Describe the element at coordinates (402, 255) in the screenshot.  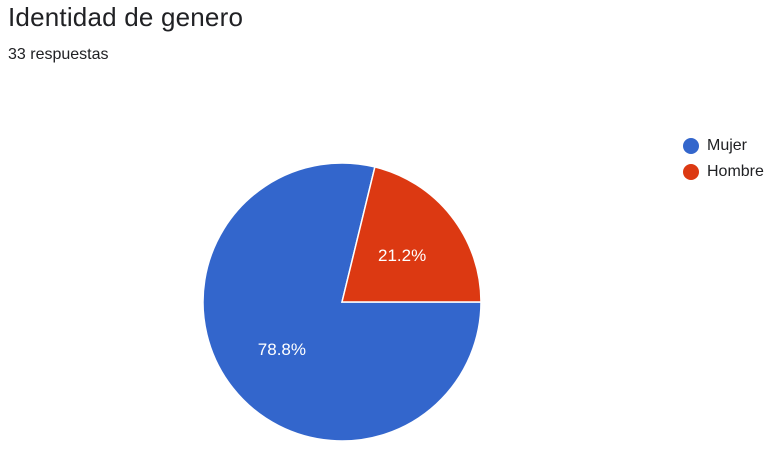
I see `slice-label-hombre: 21.2%` at that location.